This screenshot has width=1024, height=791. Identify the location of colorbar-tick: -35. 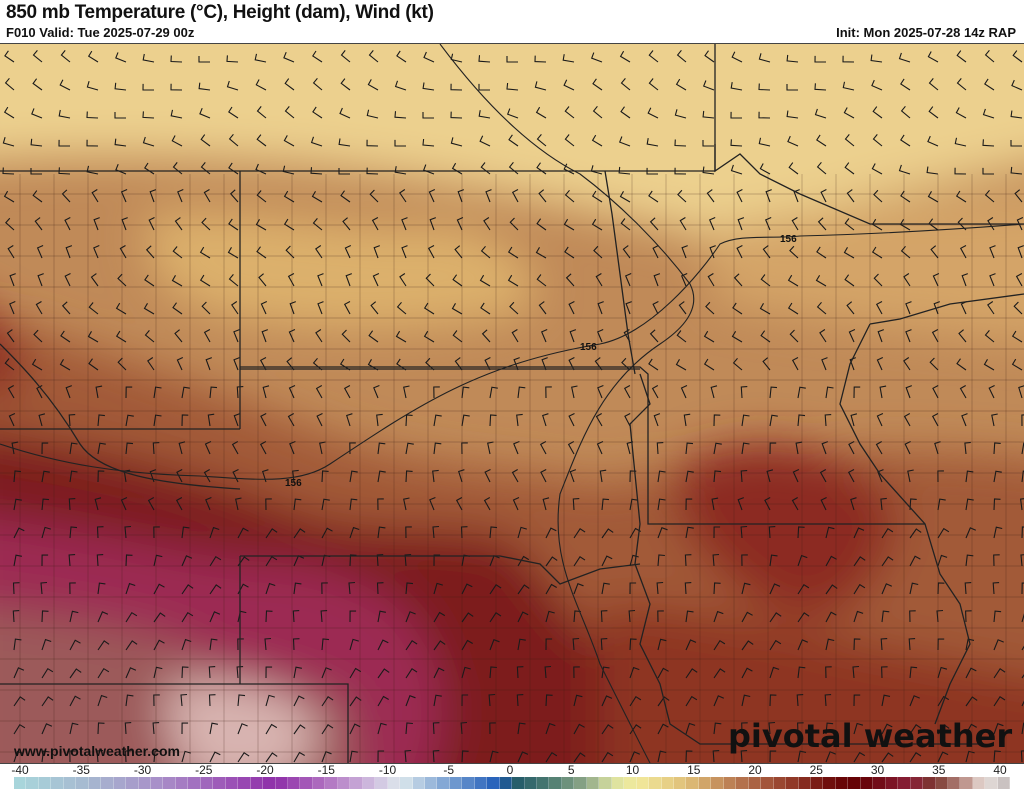
(81, 770).